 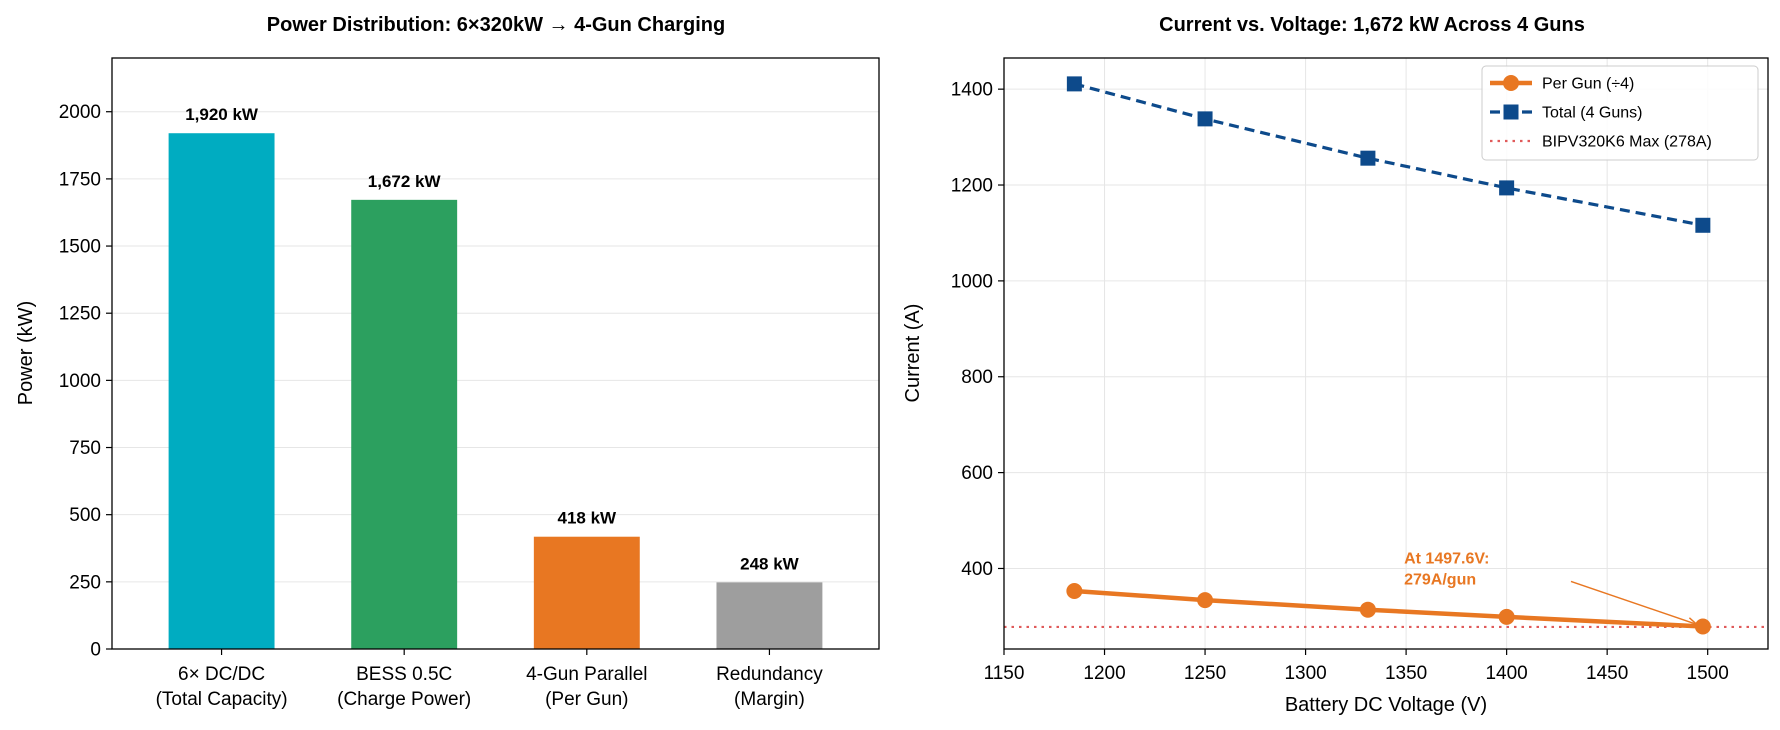 I want to click on chart2-annotation-text: At 1497.6V:, so click(x=1446, y=559).